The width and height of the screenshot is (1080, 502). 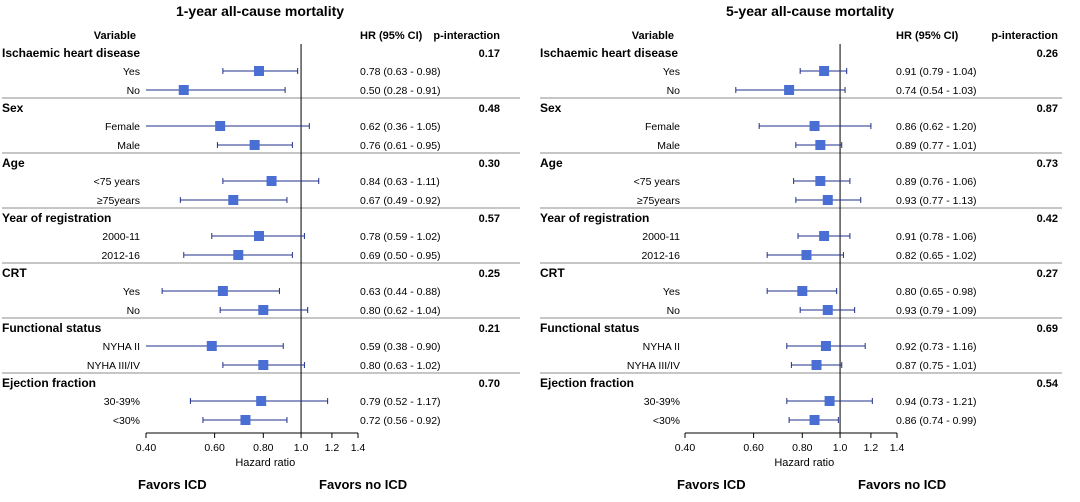 What do you see at coordinates (400, 146) in the screenshot?
I see `hr-ci-value: 0.76 (0.61 - 0.95)` at bounding box center [400, 146].